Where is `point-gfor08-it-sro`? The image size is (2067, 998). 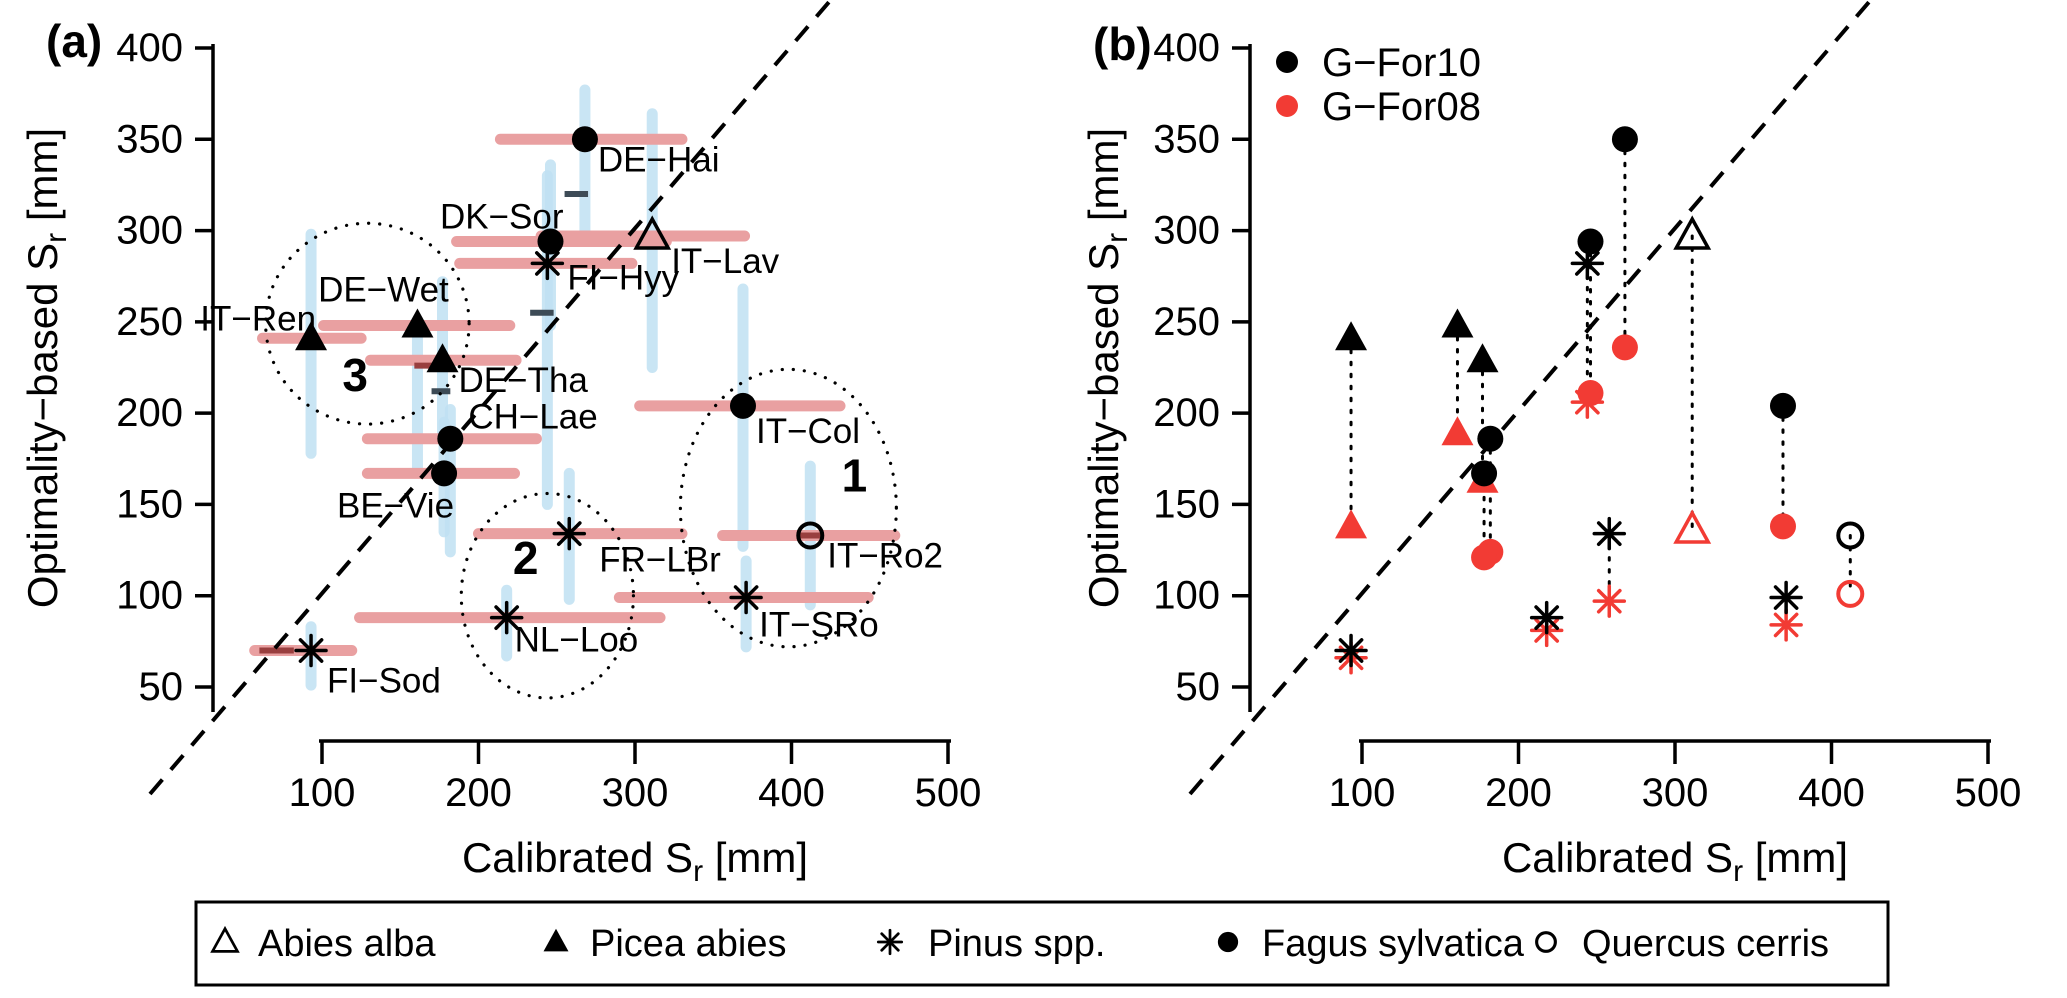 point-gfor08-it-sro is located at coordinates (1786, 625).